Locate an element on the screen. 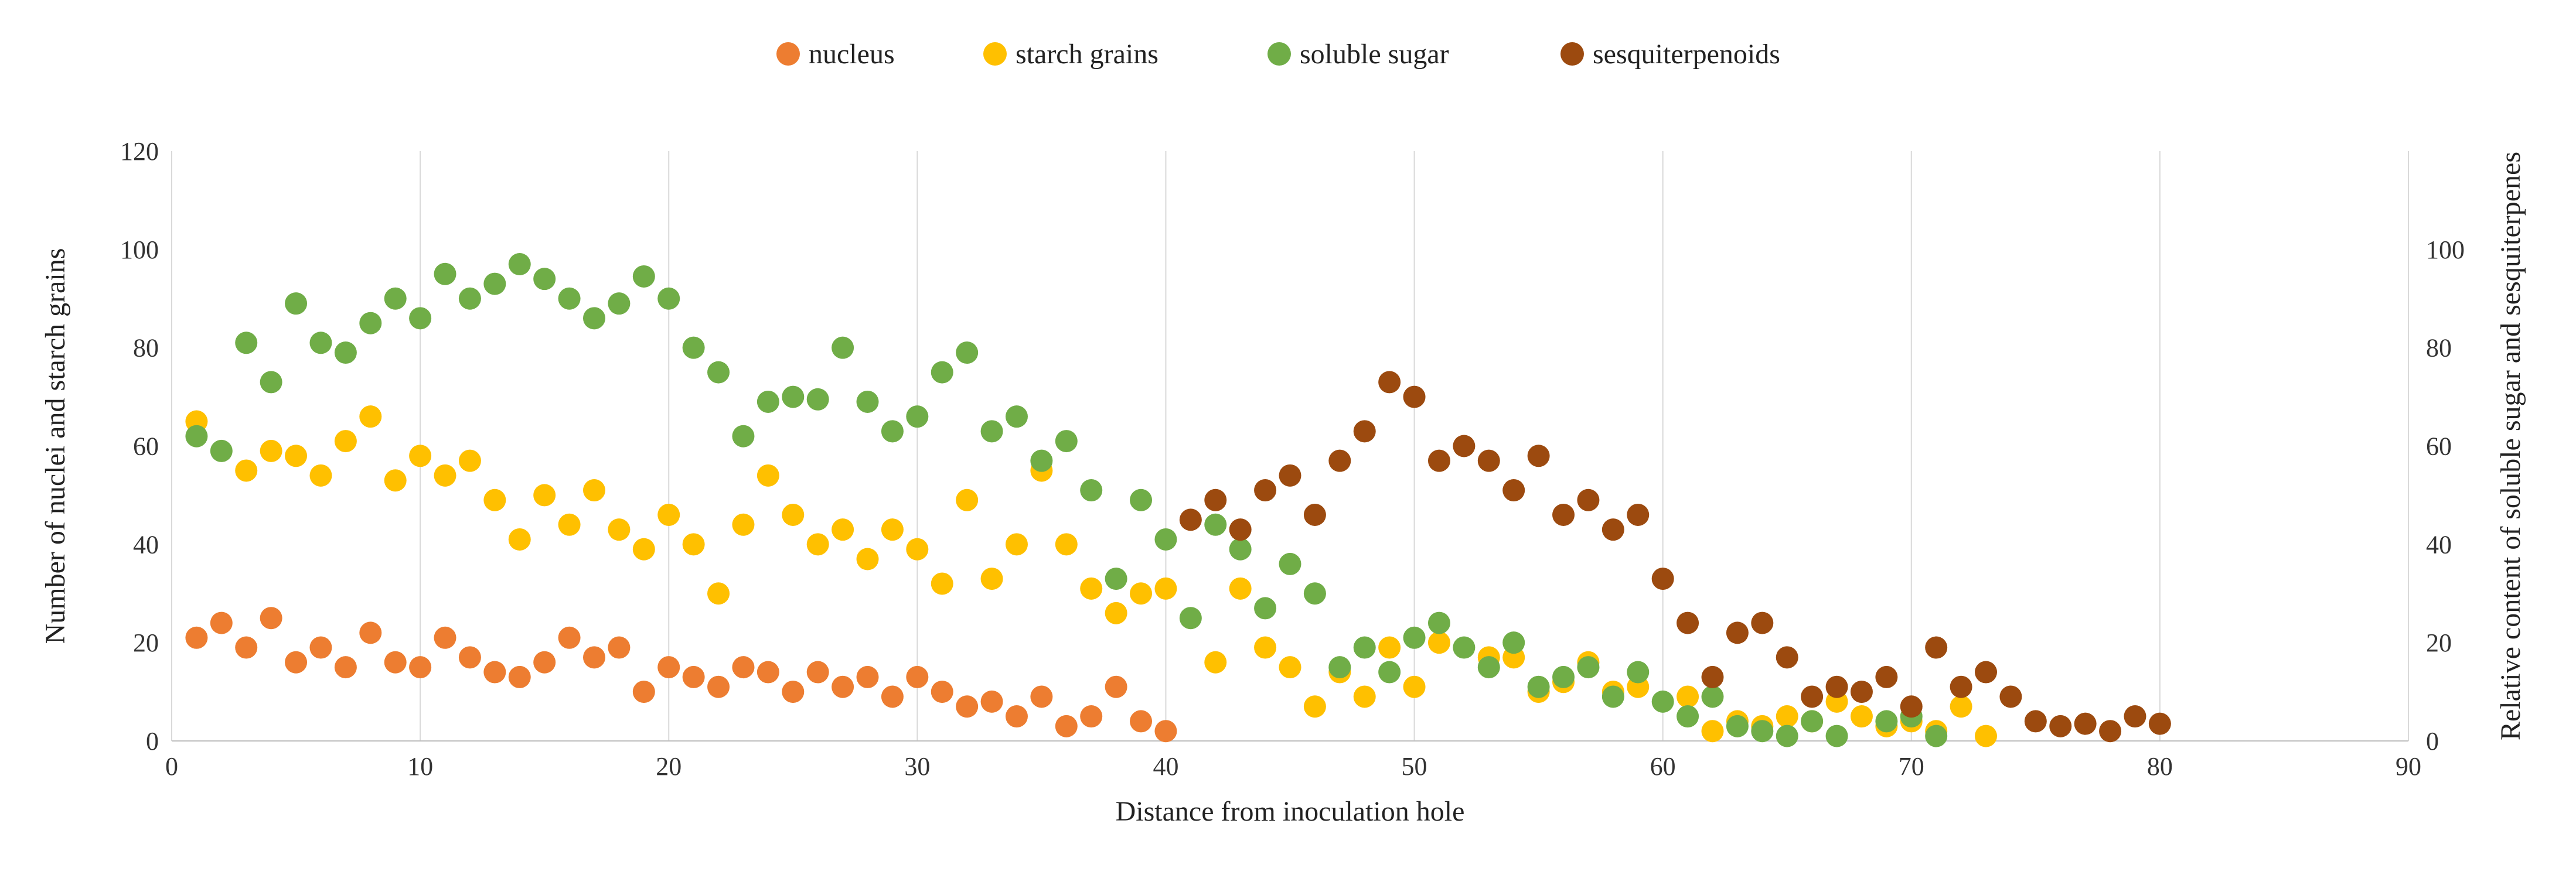  legend-label-starch-grains: starch grains is located at coordinates (1087, 54).